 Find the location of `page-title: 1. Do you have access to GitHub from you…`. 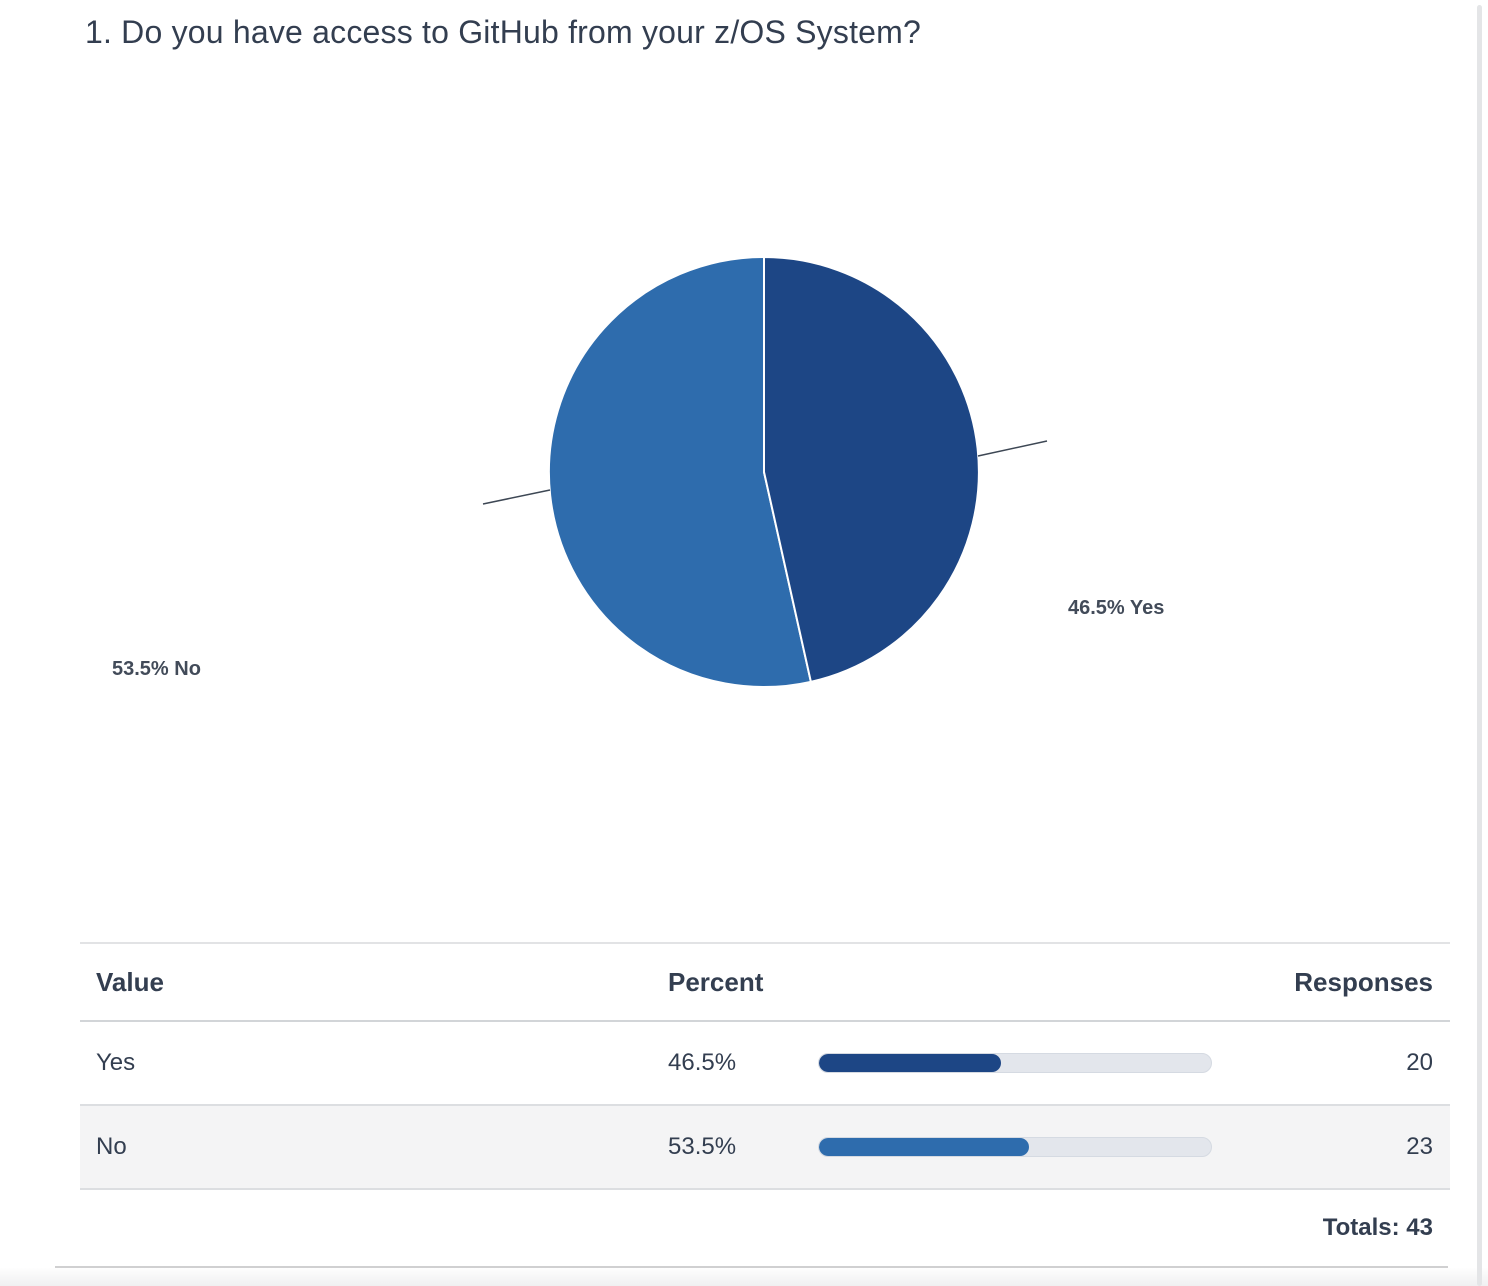

page-title: 1. Do you have access to GitHub from you… is located at coordinates (503, 32).